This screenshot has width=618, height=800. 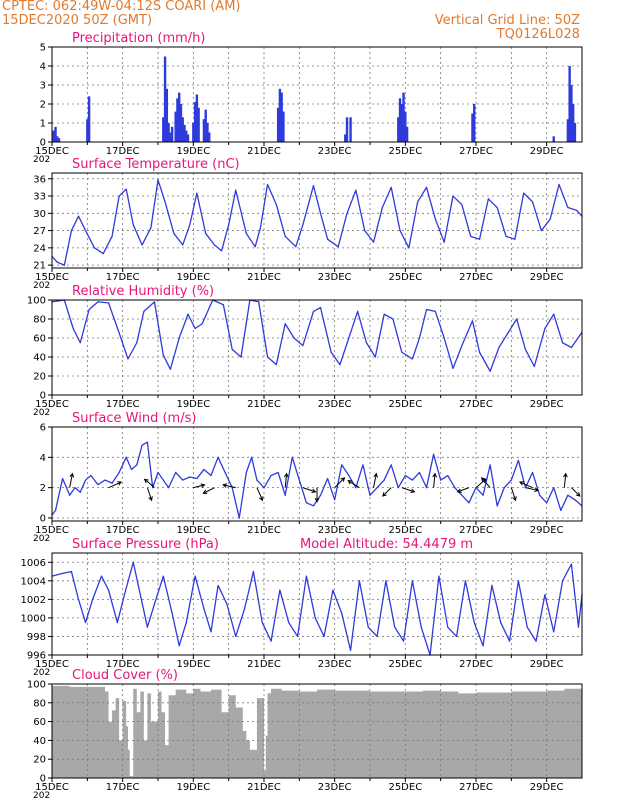 I want to click on pressure-xtick-label: 21DEC, so click(x=264, y=664).